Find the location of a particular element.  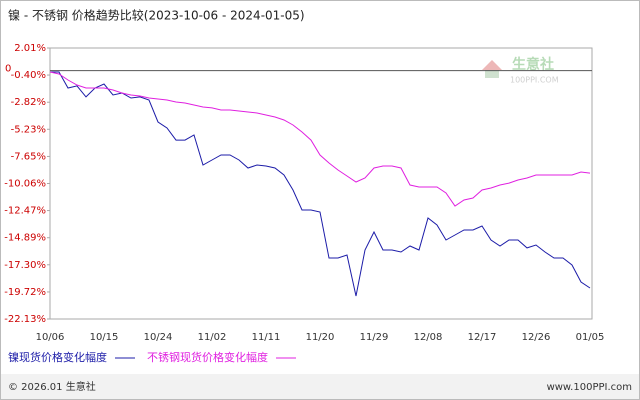

x-tick-label: 10/06 is located at coordinates (50, 337).